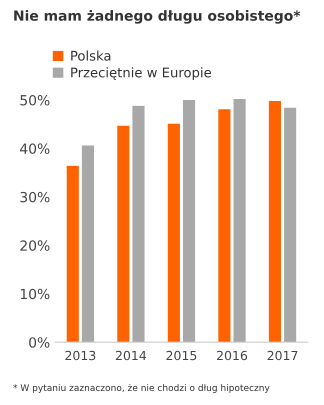 This screenshot has height=405, width=324. What do you see at coordinates (35, 148) in the screenshot?
I see `y-tick-label: 40%` at bounding box center [35, 148].